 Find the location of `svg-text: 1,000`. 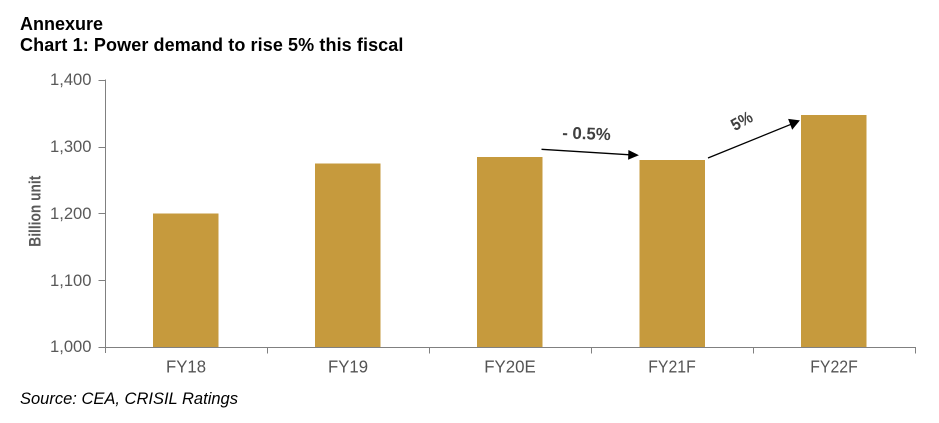

svg-text: 1,000 is located at coordinates (71, 347).